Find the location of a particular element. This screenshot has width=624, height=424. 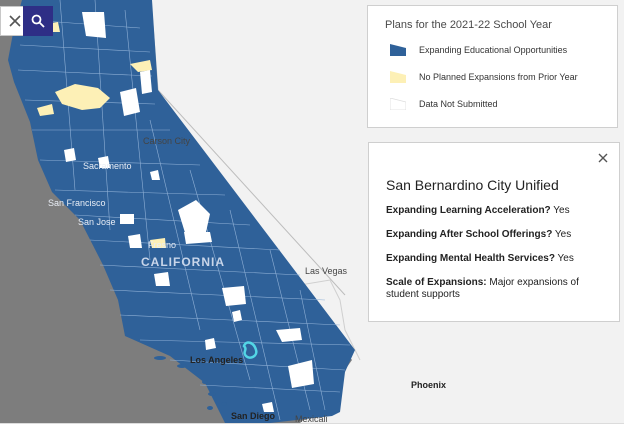

legend-label: Expanding Educational Opportunities is located at coordinates (493, 50).